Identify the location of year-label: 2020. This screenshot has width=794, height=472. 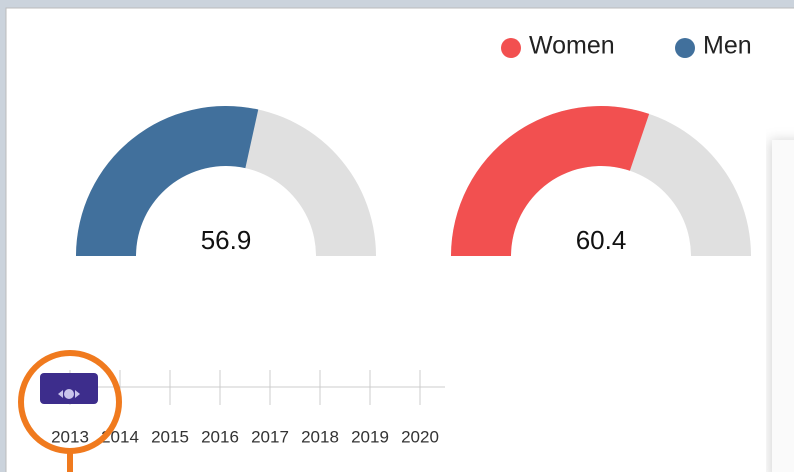
(420, 436).